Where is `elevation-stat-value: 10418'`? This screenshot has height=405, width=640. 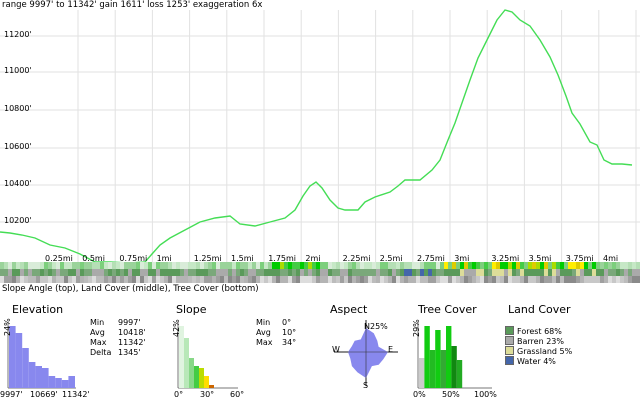 elevation-stat-value: 10418' is located at coordinates (132, 332).